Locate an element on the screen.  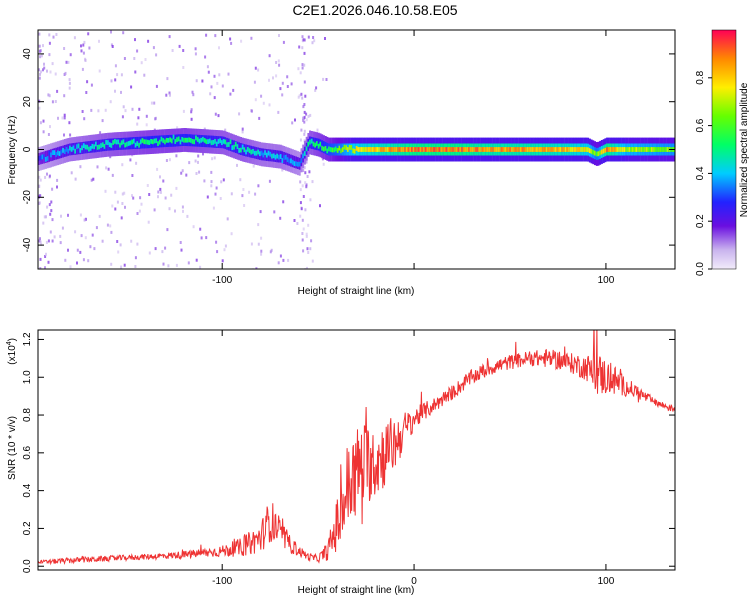
spectrogram-x-tick-label: -100 is located at coordinates (222, 280).